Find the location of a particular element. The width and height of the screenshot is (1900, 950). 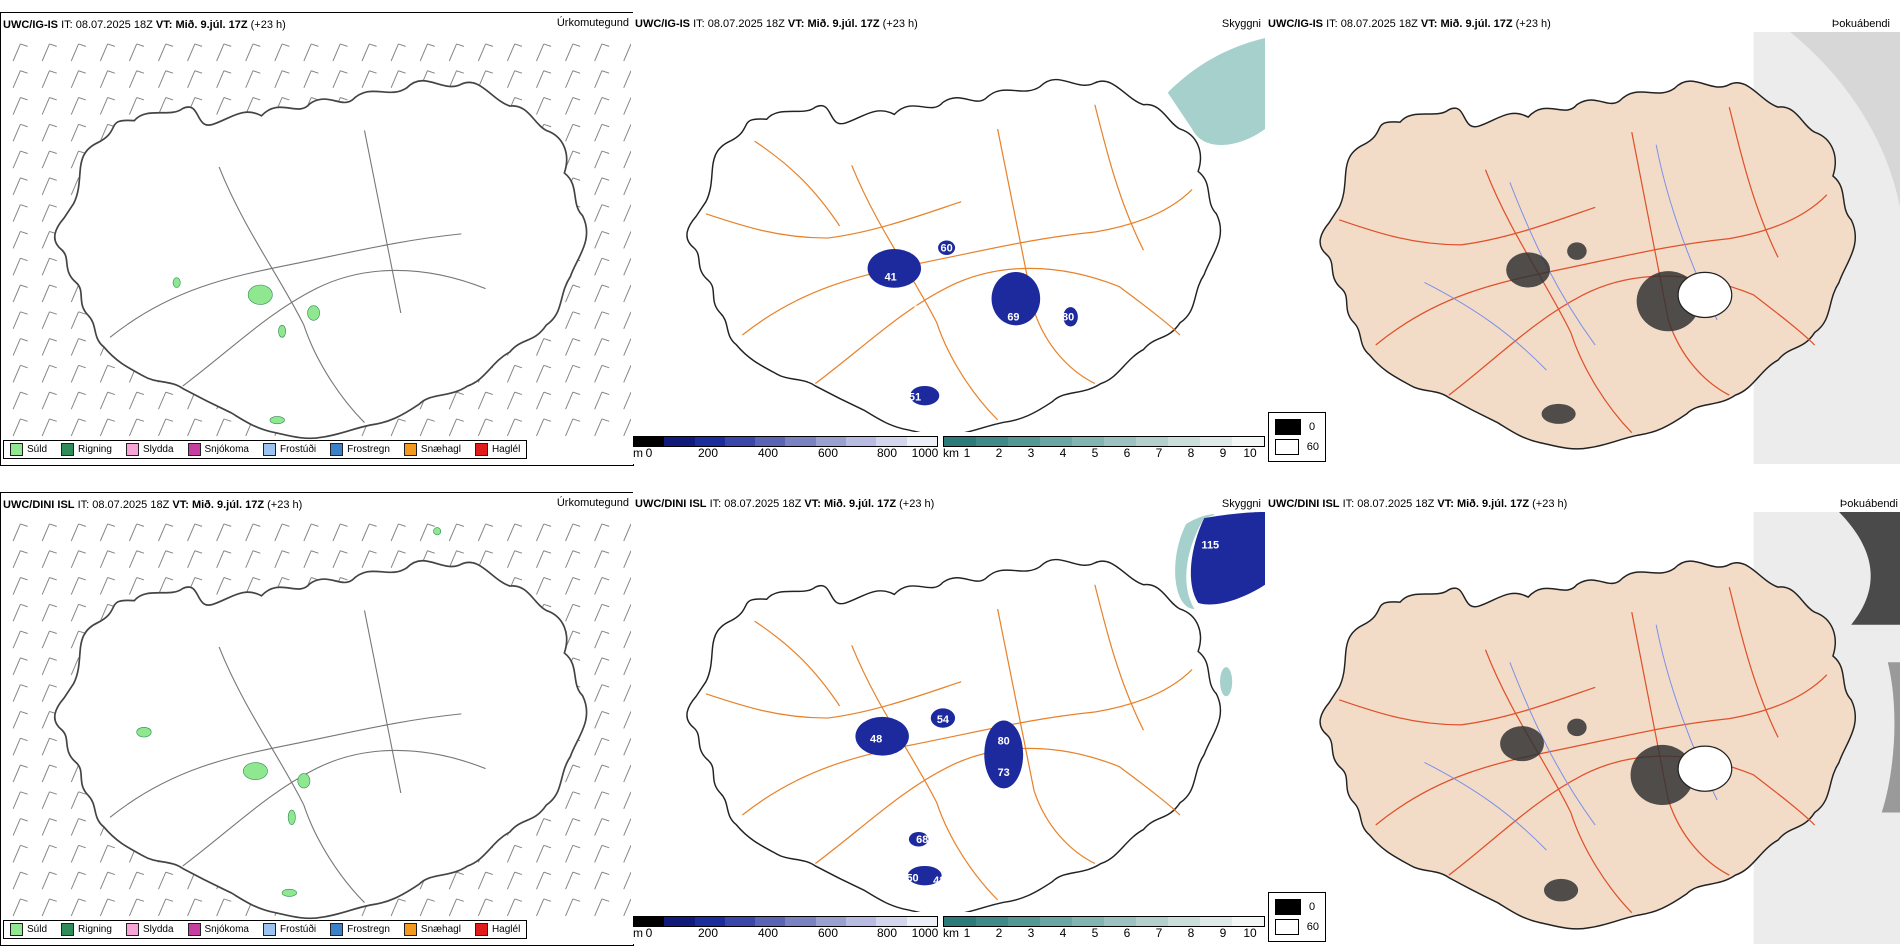

vis-label: 80 is located at coordinates (1068, 317).